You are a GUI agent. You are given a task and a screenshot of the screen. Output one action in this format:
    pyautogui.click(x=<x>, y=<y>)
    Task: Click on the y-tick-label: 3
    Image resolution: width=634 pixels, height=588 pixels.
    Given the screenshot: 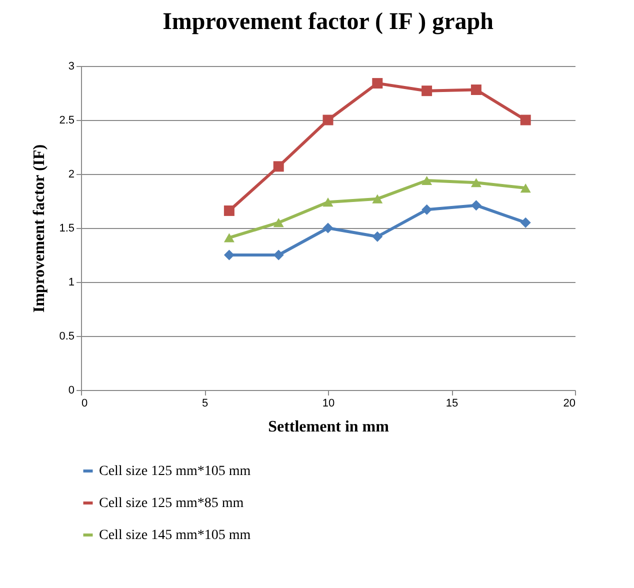 What is the action you would take?
    pyautogui.click(x=71, y=66)
    